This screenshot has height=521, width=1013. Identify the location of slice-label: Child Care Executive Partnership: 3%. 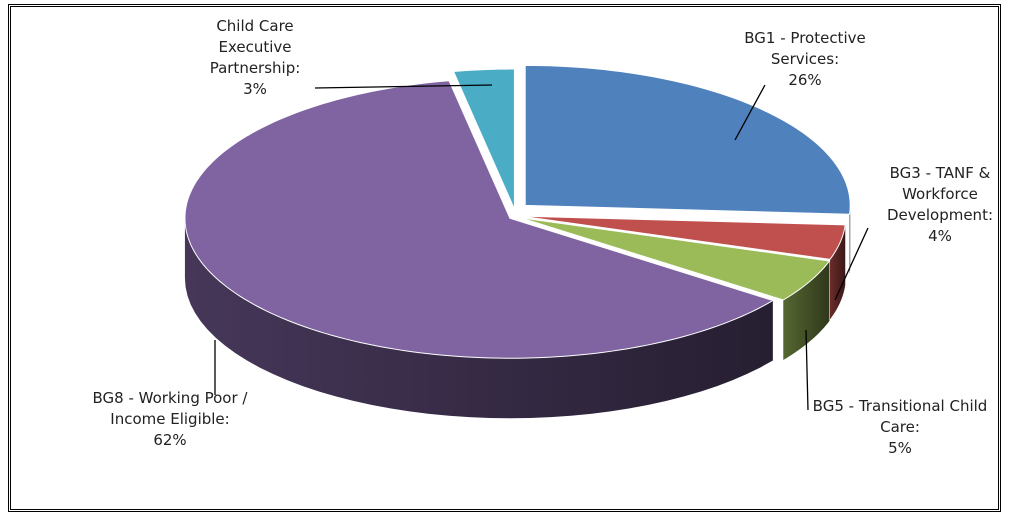
(255, 58).